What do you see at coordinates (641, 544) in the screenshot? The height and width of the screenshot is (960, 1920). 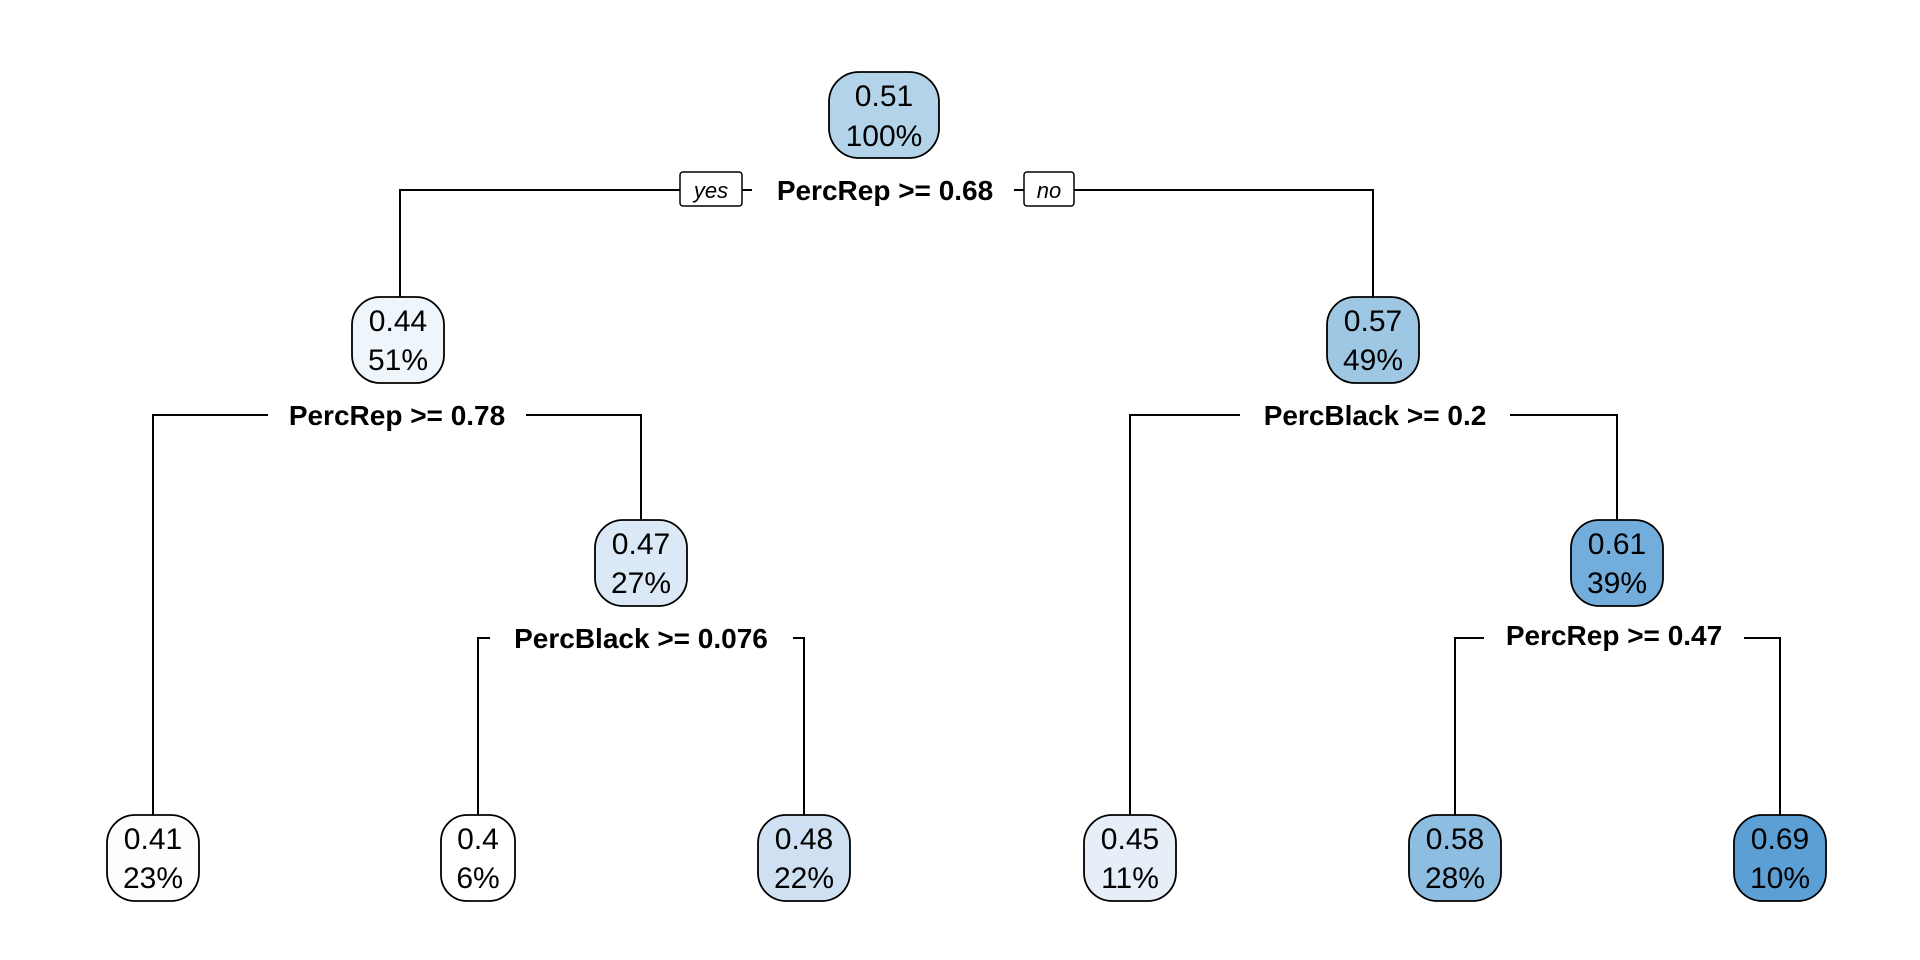 I see `node-value: 0.47` at bounding box center [641, 544].